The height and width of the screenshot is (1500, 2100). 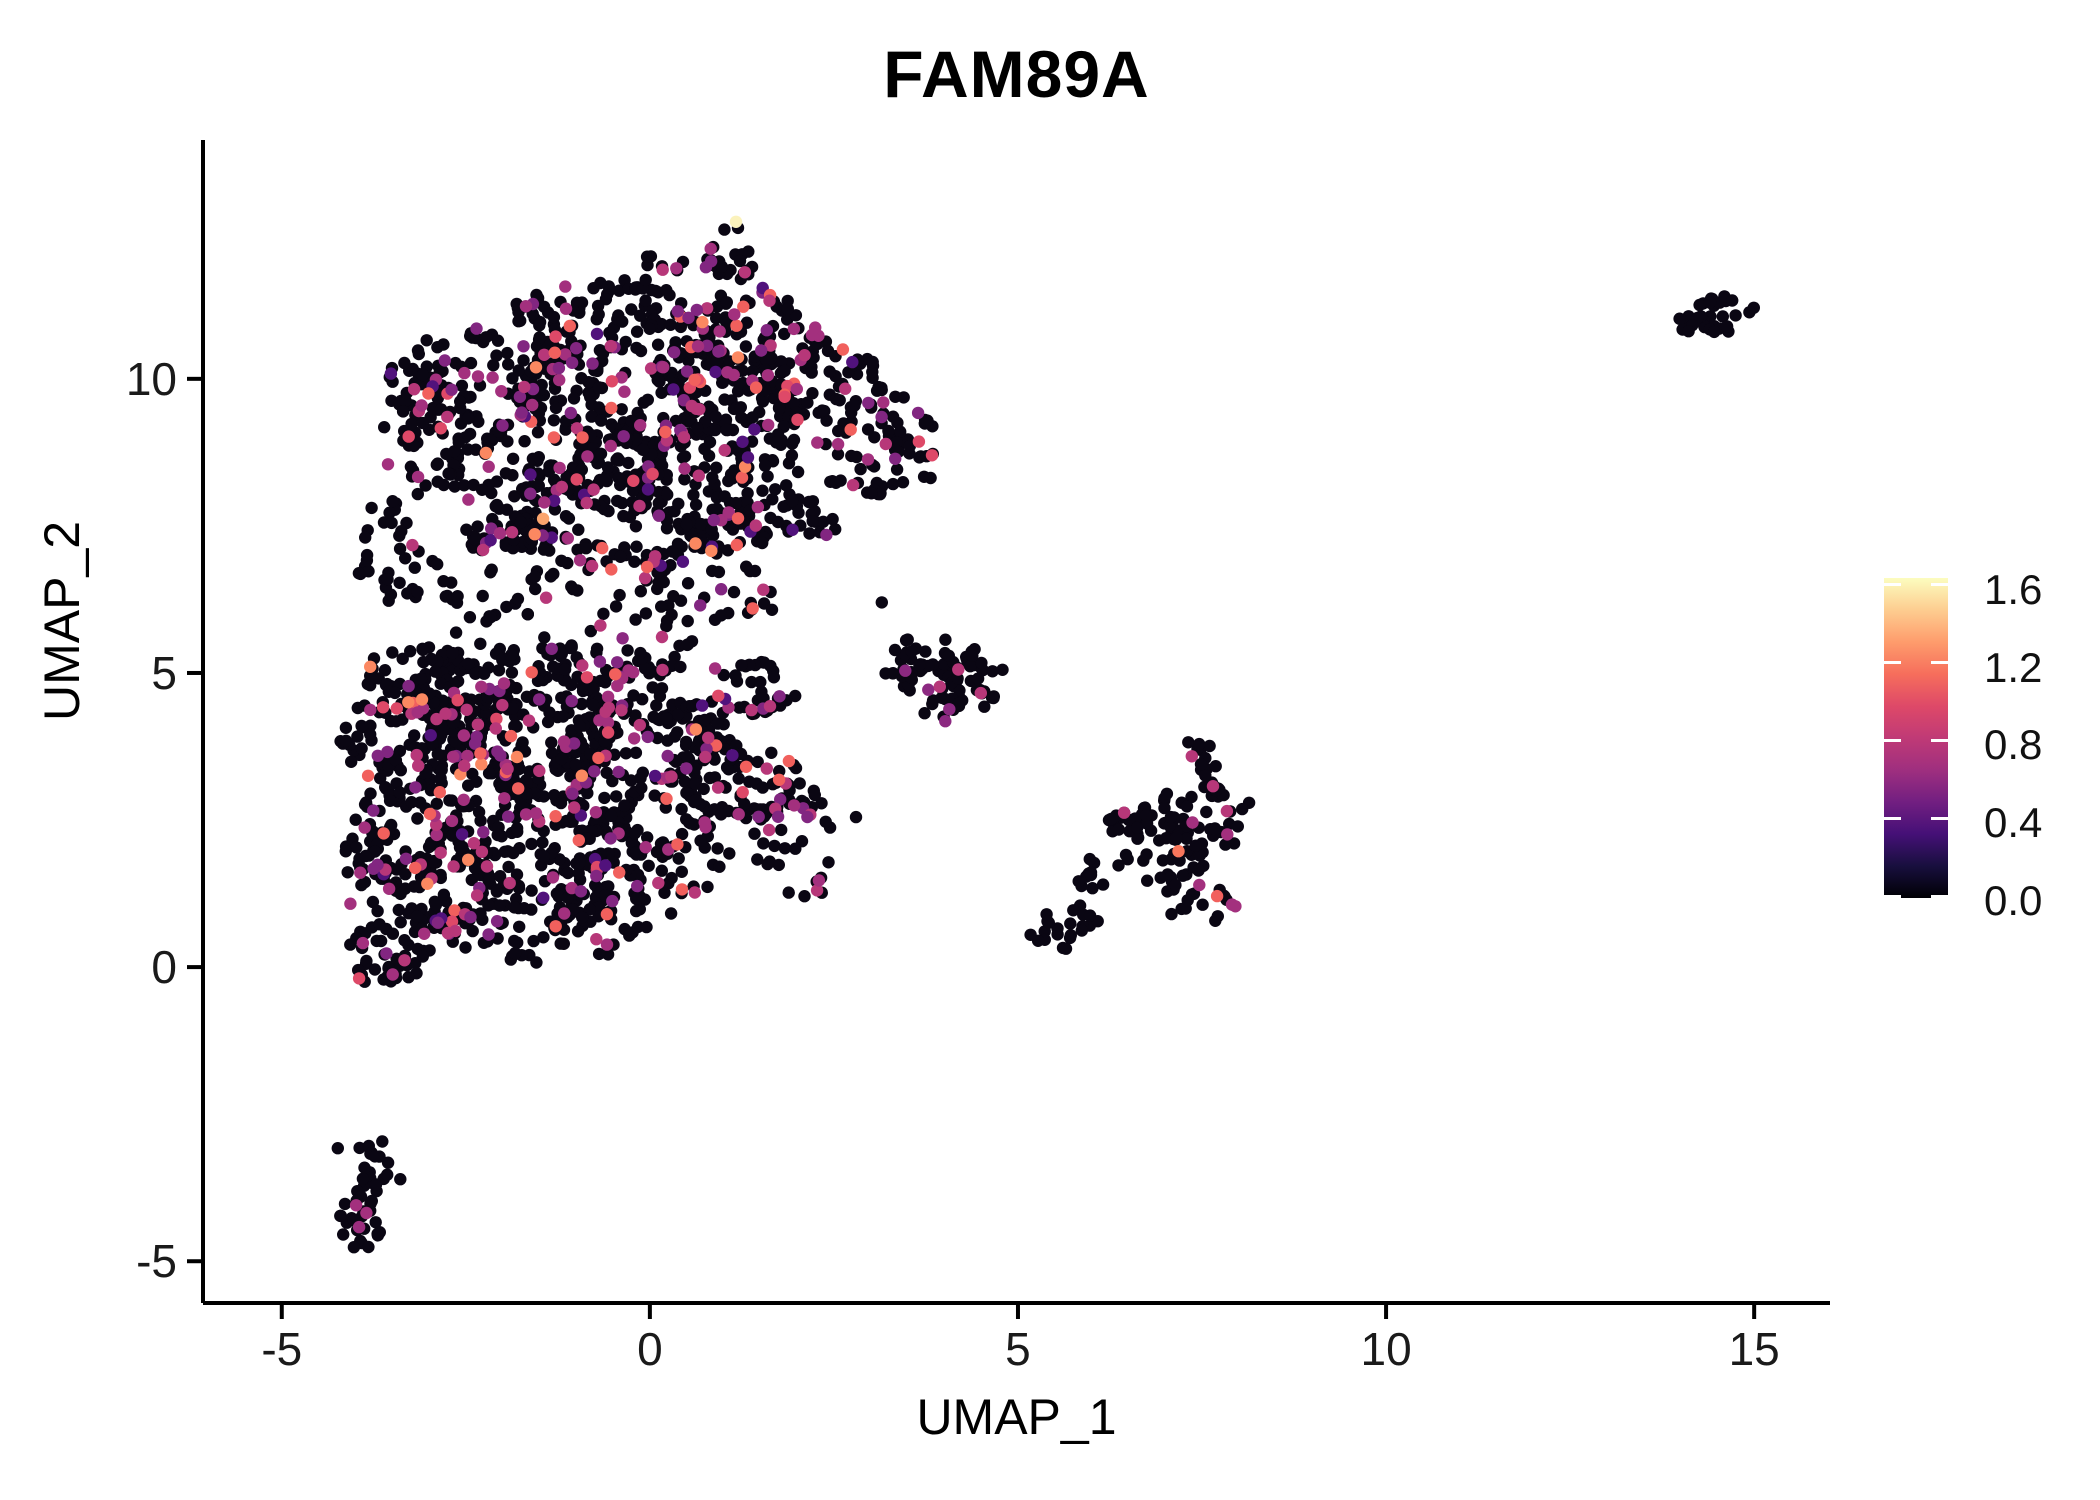 I want to click on x-axis-title: UMAP_1, so click(x=1016, y=1417).